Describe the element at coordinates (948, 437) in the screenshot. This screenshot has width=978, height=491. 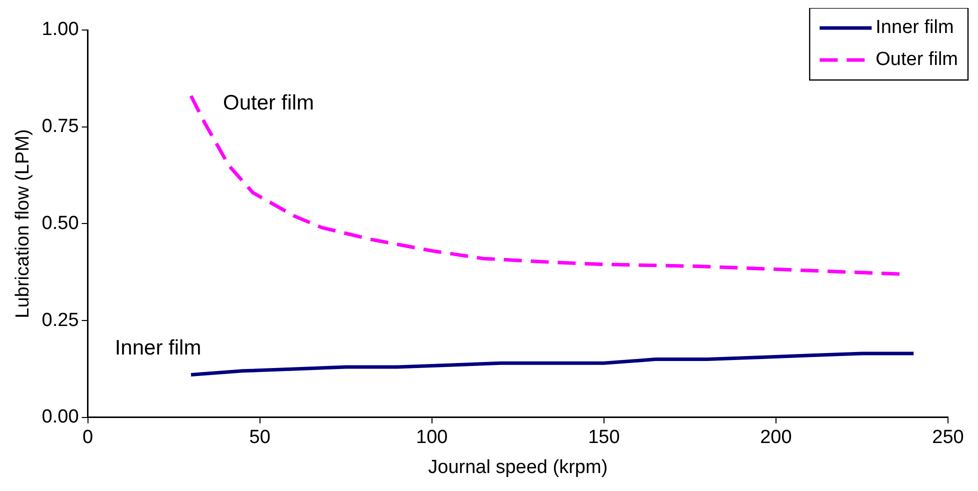
I see `x-tick-label: 250` at that location.